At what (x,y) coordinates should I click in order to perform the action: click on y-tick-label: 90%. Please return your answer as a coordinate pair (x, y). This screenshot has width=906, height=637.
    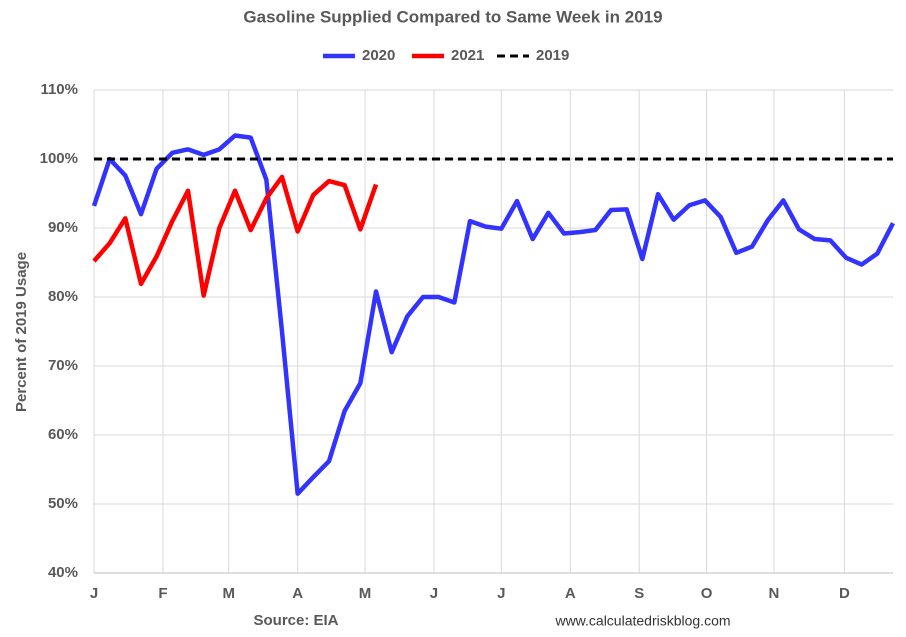
    Looking at the image, I should click on (63, 227).